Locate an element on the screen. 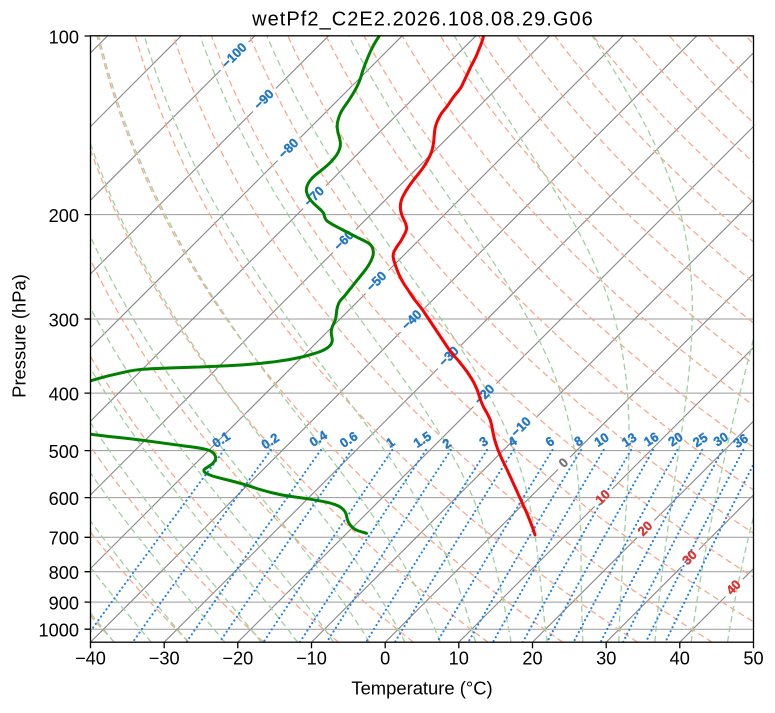 Image resolution: width=775 pixels, height=713 pixels. svg-text: 300 is located at coordinates (64, 320).